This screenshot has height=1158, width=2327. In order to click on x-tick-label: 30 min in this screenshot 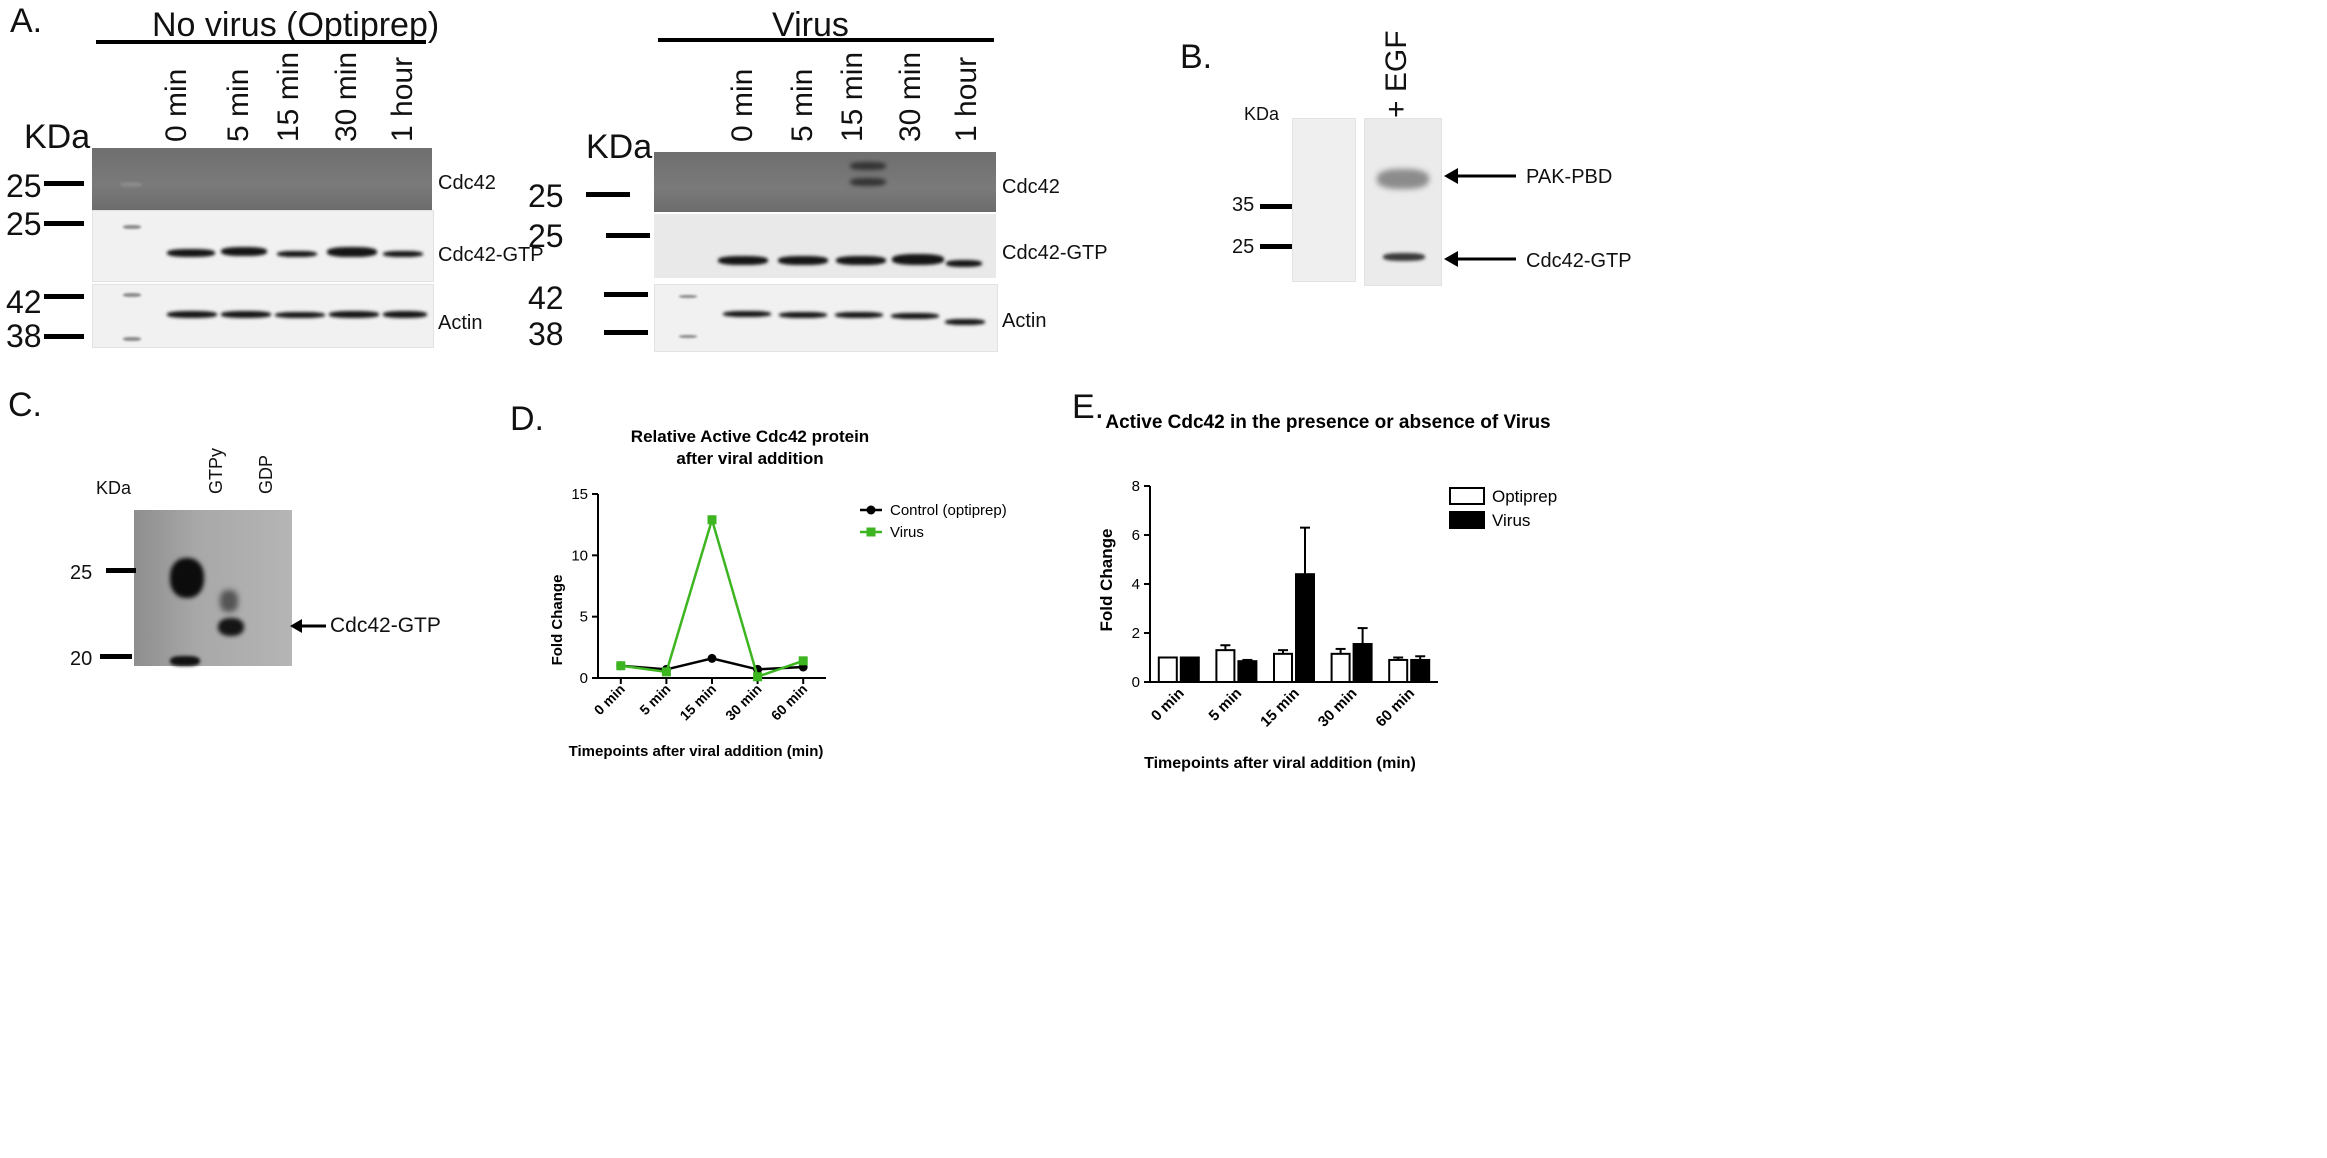, I will do `click(1338, 708)`.